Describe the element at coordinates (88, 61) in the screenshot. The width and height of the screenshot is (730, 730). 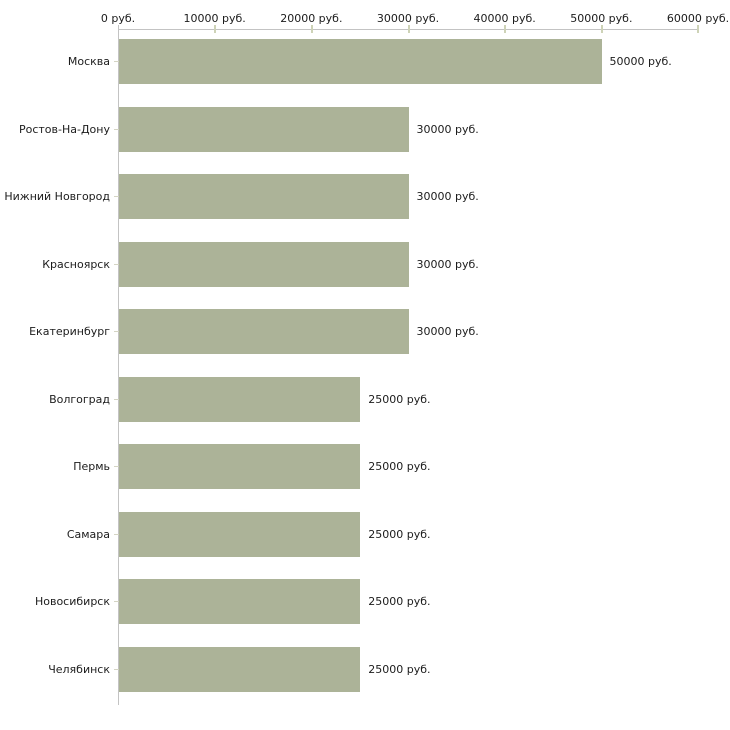
I see `category-label: Москва` at that location.